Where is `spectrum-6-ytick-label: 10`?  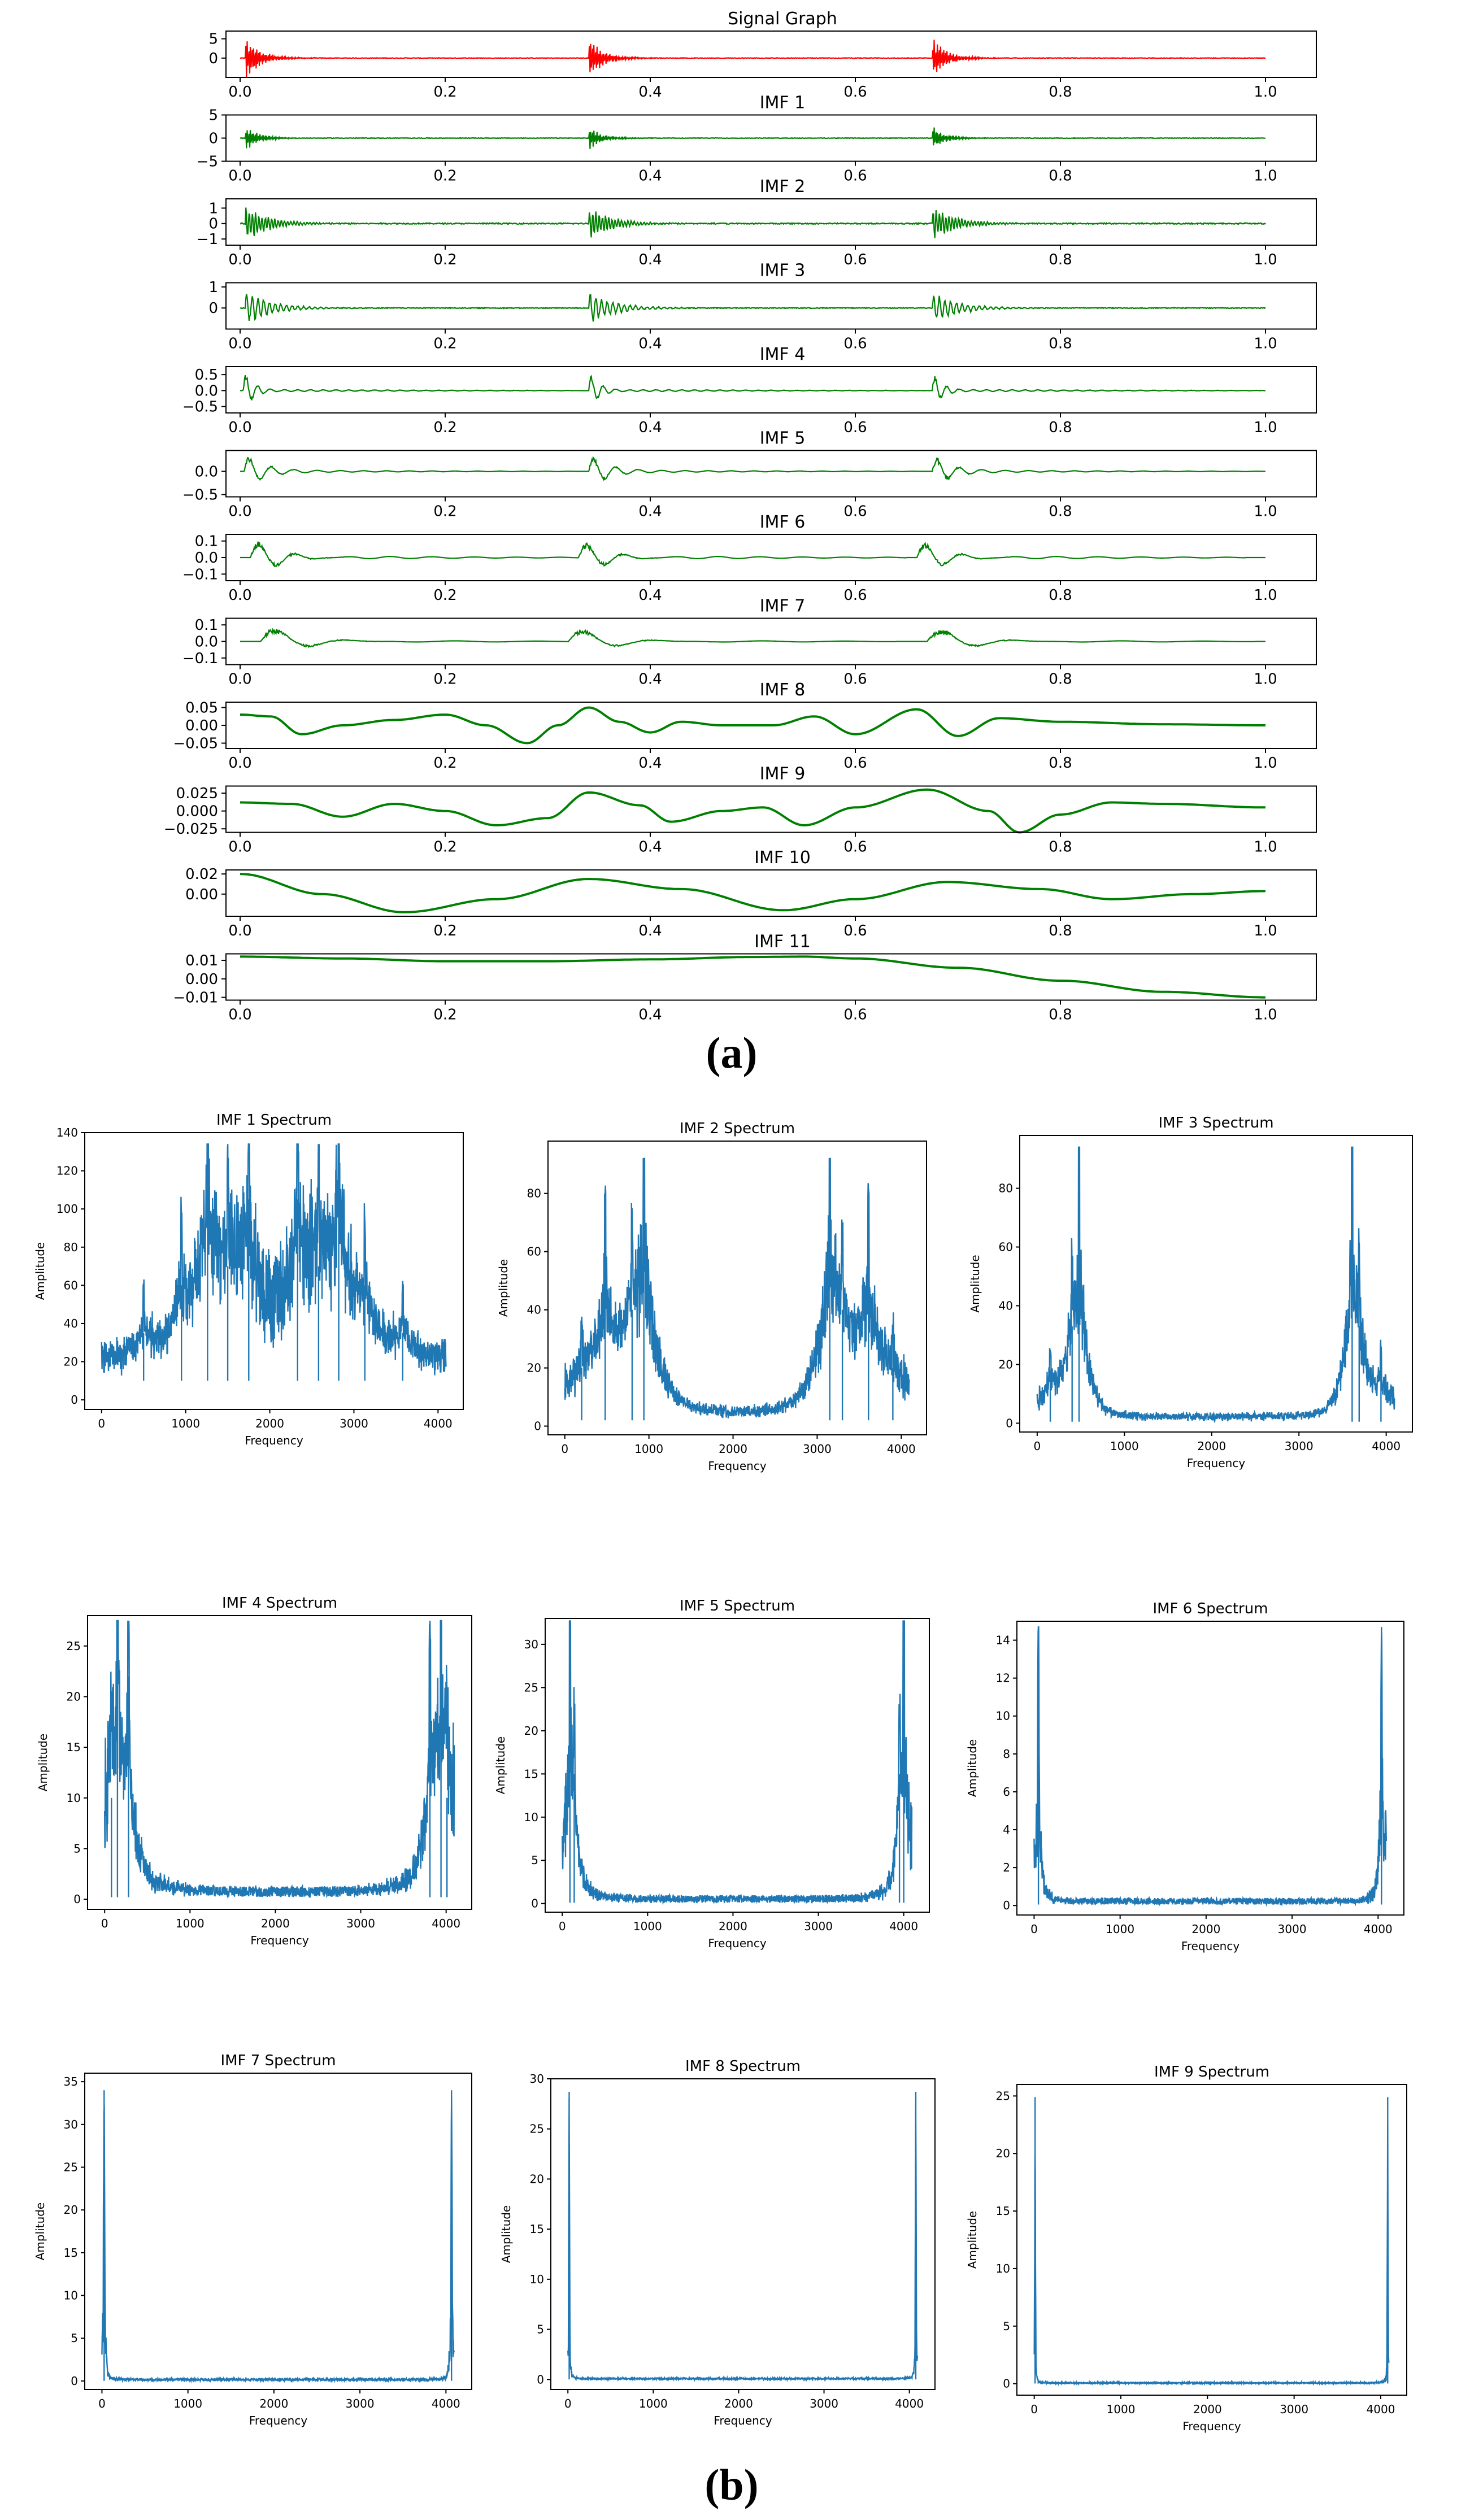
spectrum-6-ytick-label: 10 is located at coordinates (1003, 1716).